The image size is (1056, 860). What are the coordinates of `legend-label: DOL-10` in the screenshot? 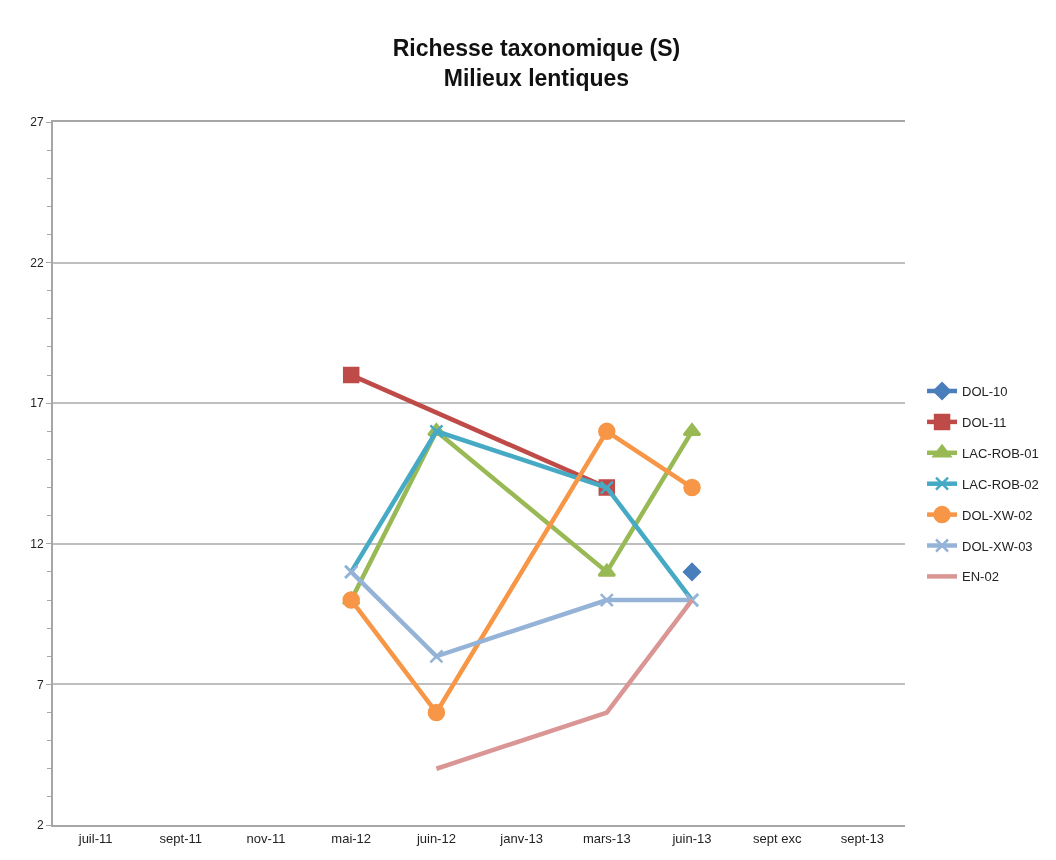 It's located at (985, 392).